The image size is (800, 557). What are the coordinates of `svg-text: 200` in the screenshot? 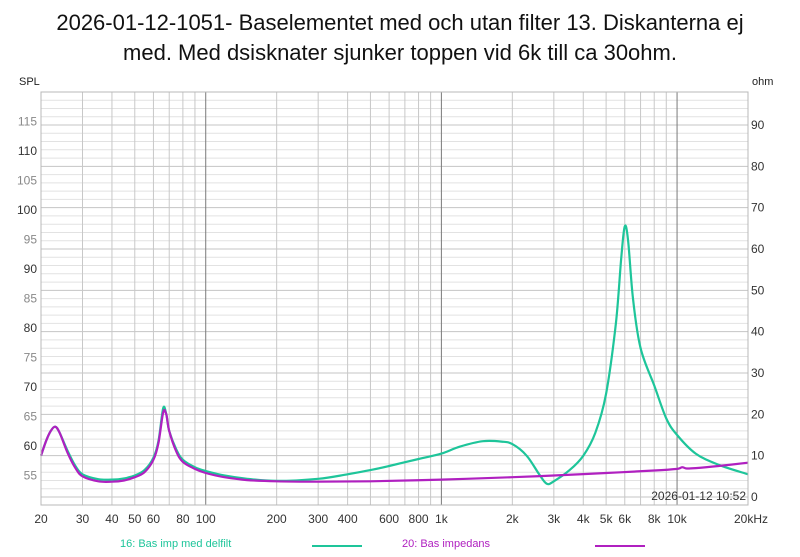 It's located at (277, 519).